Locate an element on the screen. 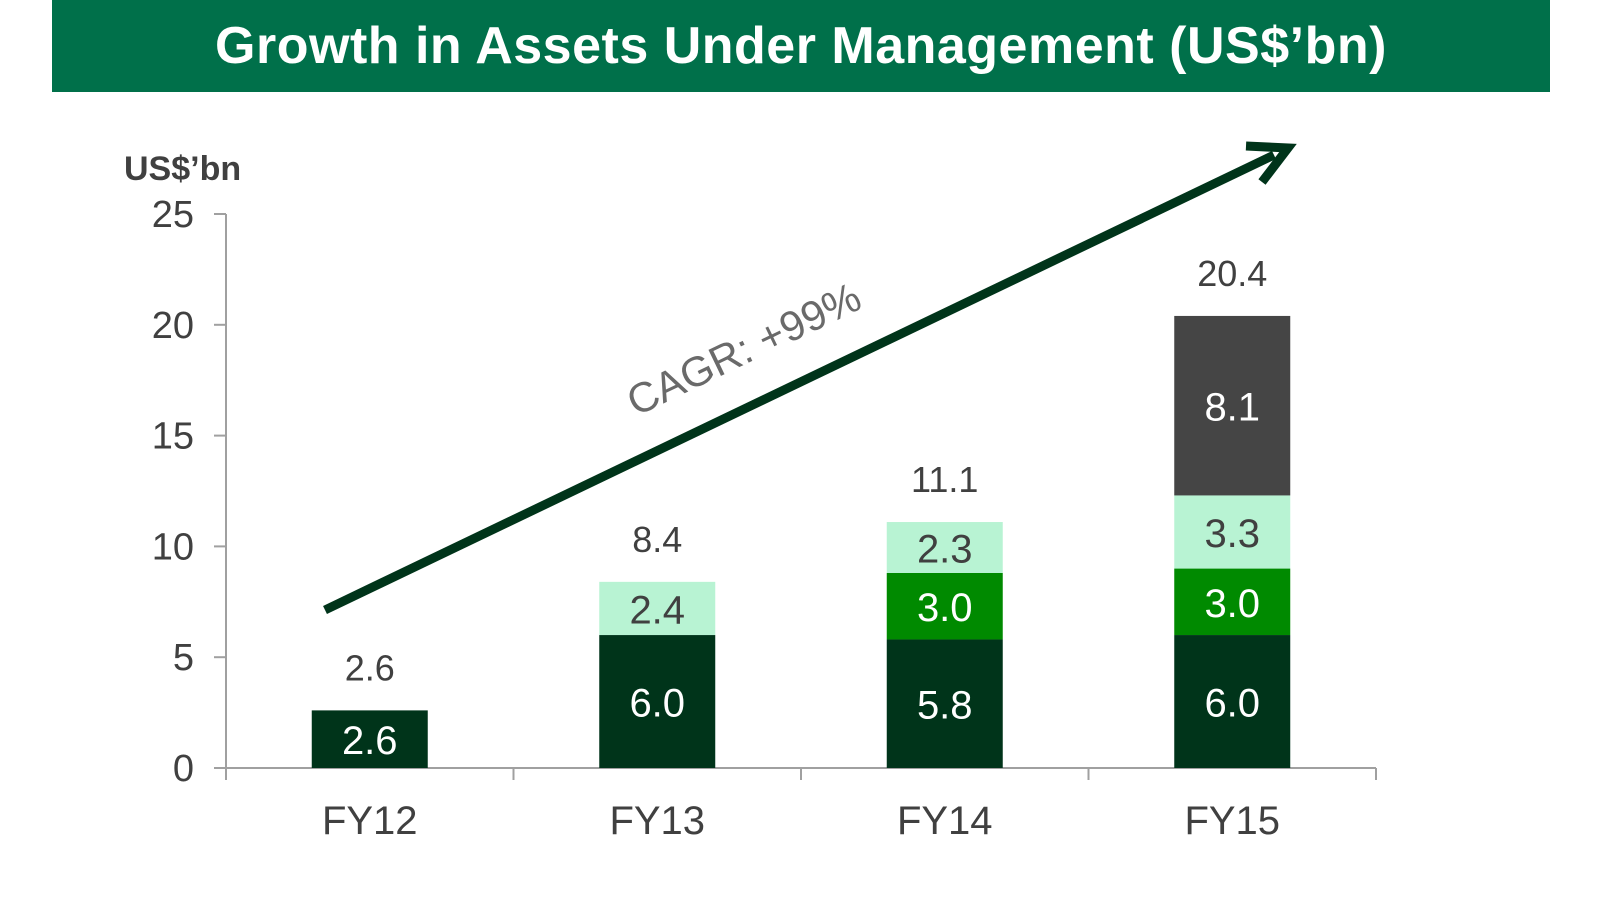  x-tick-label: FY12 is located at coordinates (370, 821).